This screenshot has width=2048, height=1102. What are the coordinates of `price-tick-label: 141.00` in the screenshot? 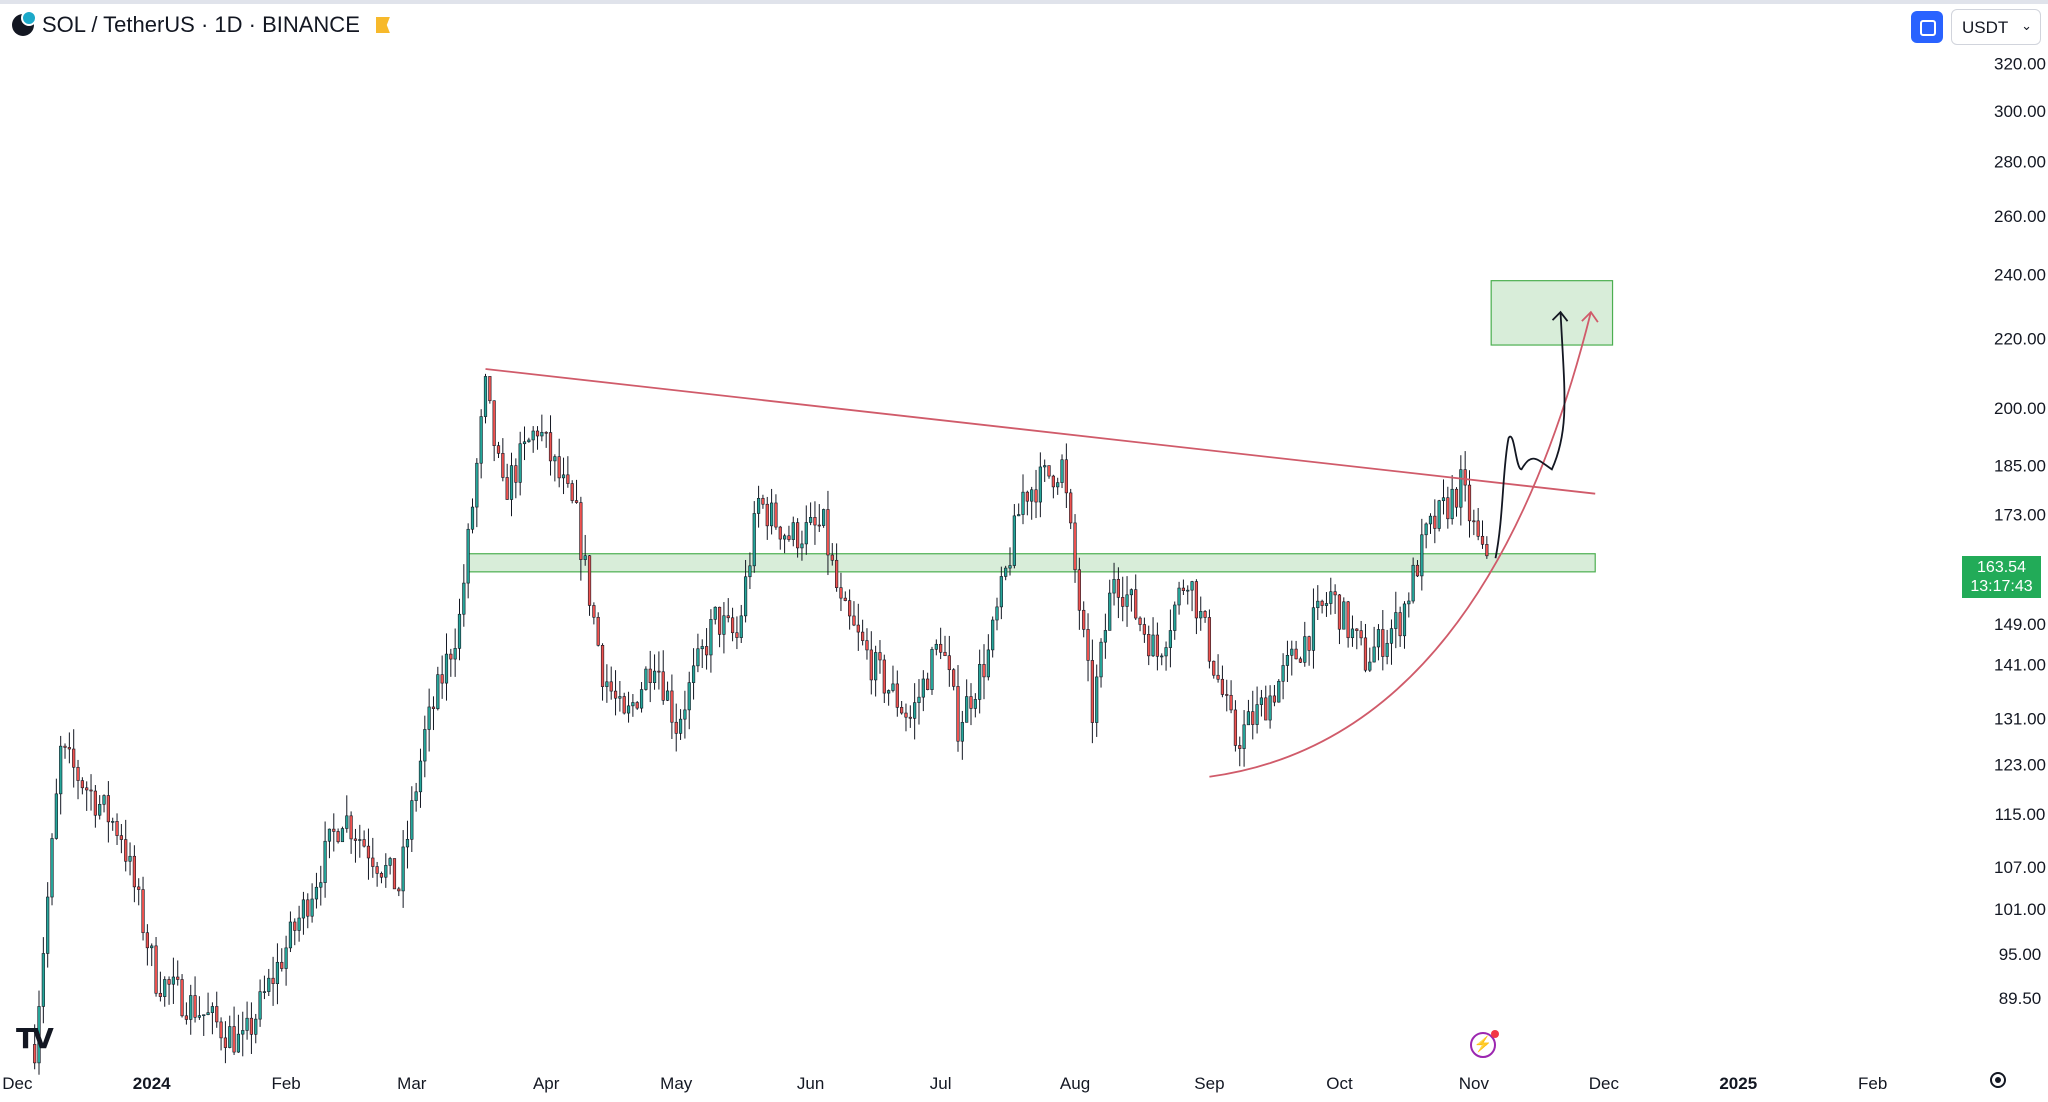 It's located at (2020, 665).